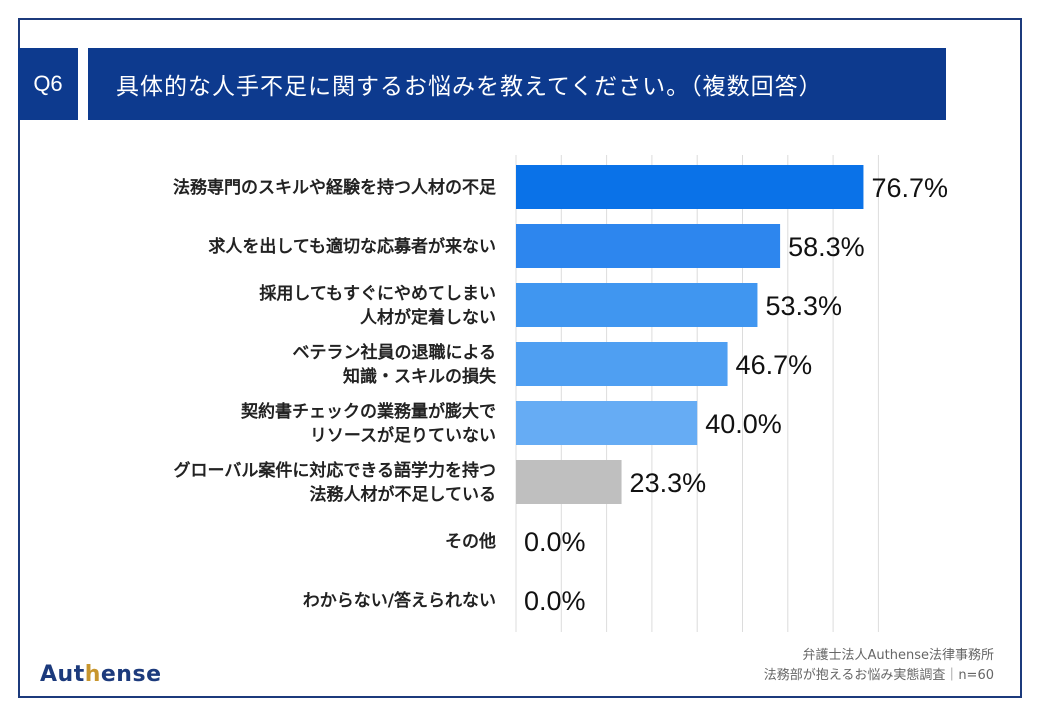 This screenshot has height=720, width=1040. What do you see at coordinates (803, 306) in the screenshot?
I see `value-label: 53.3%` at bounding box center [803, 306].